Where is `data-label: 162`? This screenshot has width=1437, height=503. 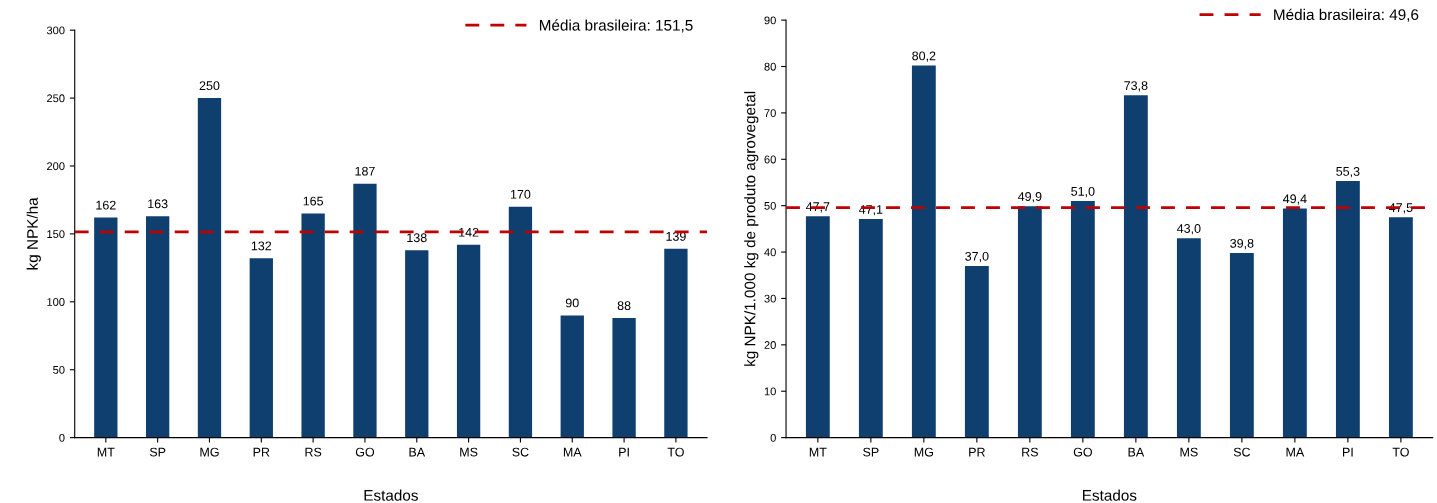 data-label: 162 is located at coordinates (106, 205).